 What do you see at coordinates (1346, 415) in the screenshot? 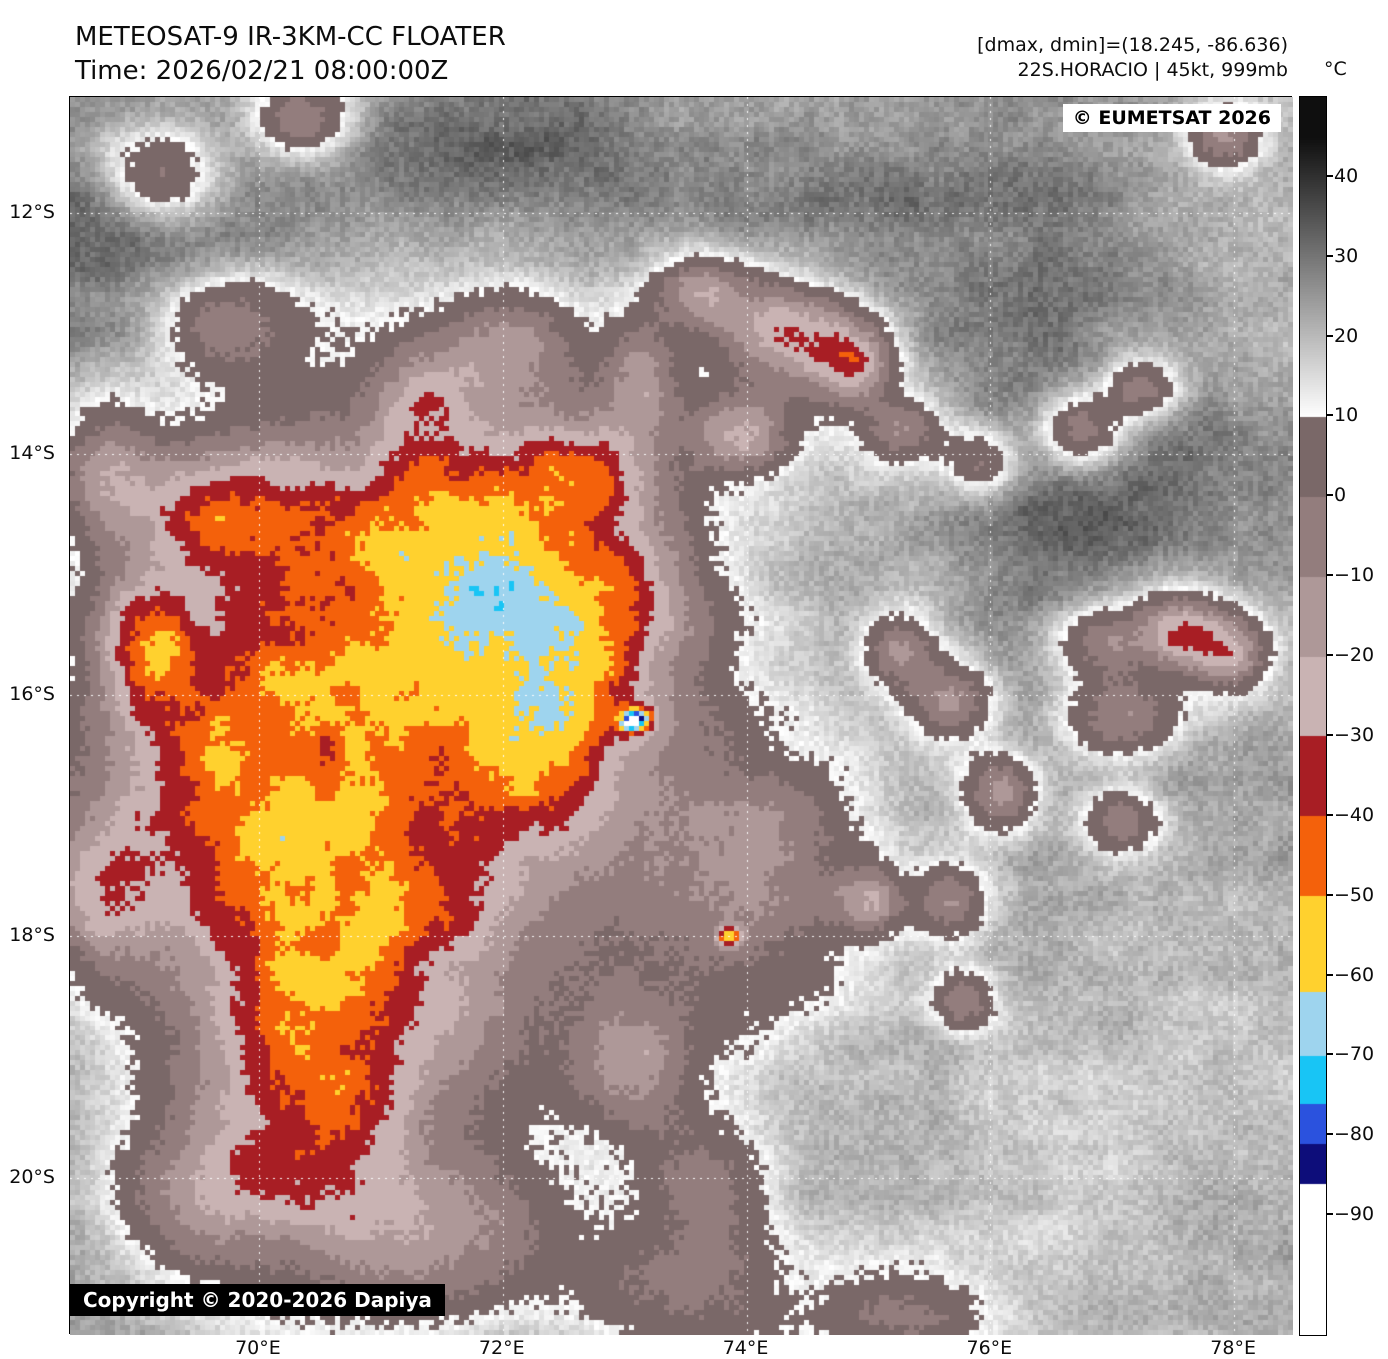
I see `colorbar-tick-label: 10` at bounding box center [1346, 415].